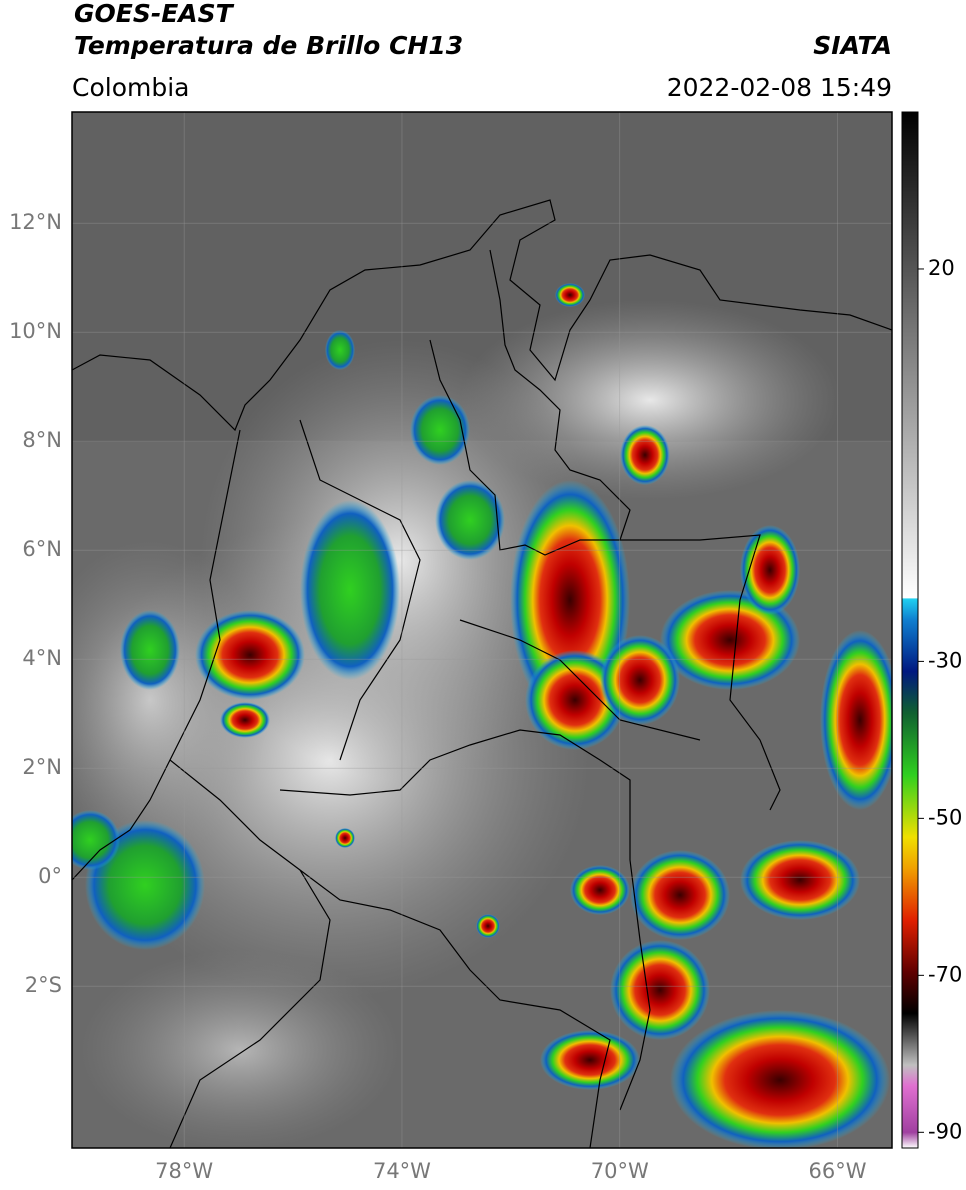 This screenshot has width=966, height=1190. Describe the element at coordinates (42, 767) in the screenshot. I see `lat-label: 2°N` at that location.